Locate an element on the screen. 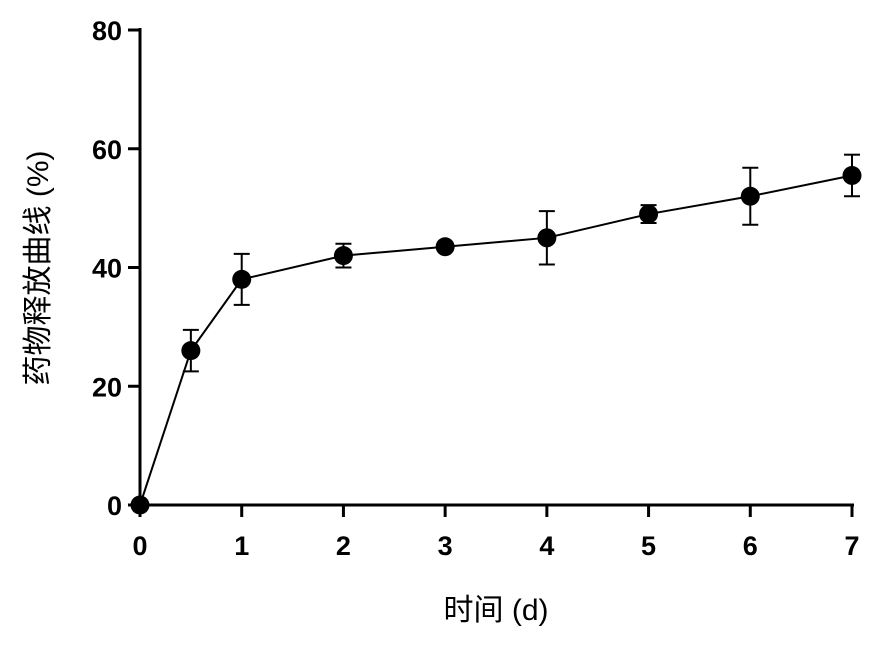  y-tick-label: 80 is located at coordinates (107, 31).